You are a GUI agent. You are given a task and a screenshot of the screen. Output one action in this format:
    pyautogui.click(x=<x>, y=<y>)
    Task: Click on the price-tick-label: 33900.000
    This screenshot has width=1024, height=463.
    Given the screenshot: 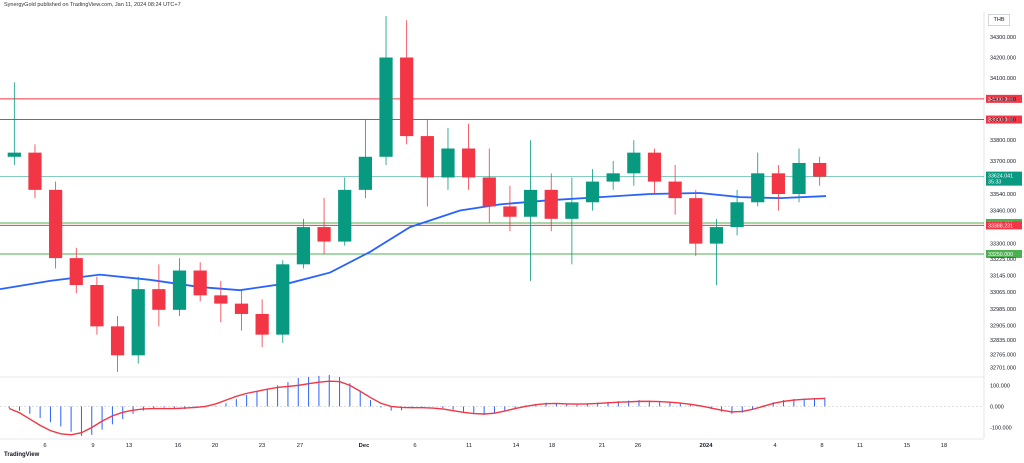 What is the action you would take?
    pyautogui.click(x=1003, y=121)
    